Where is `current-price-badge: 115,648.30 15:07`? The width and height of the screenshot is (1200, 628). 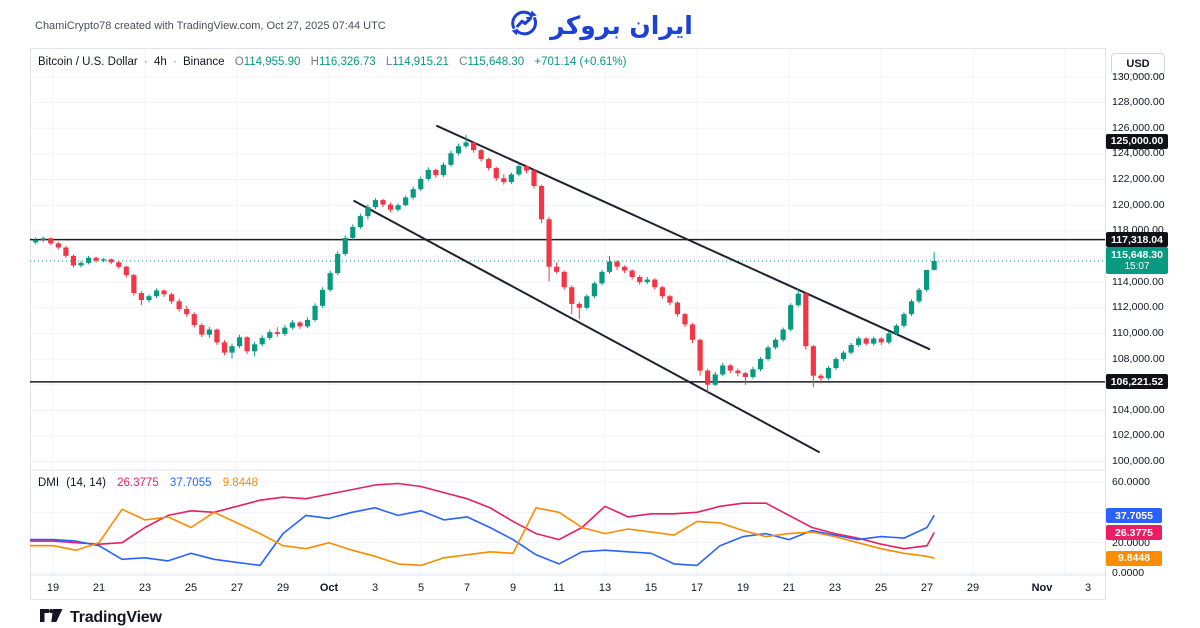
current-price-badge: 115,648.30 15:07 is located at coordinates (1137, 261).